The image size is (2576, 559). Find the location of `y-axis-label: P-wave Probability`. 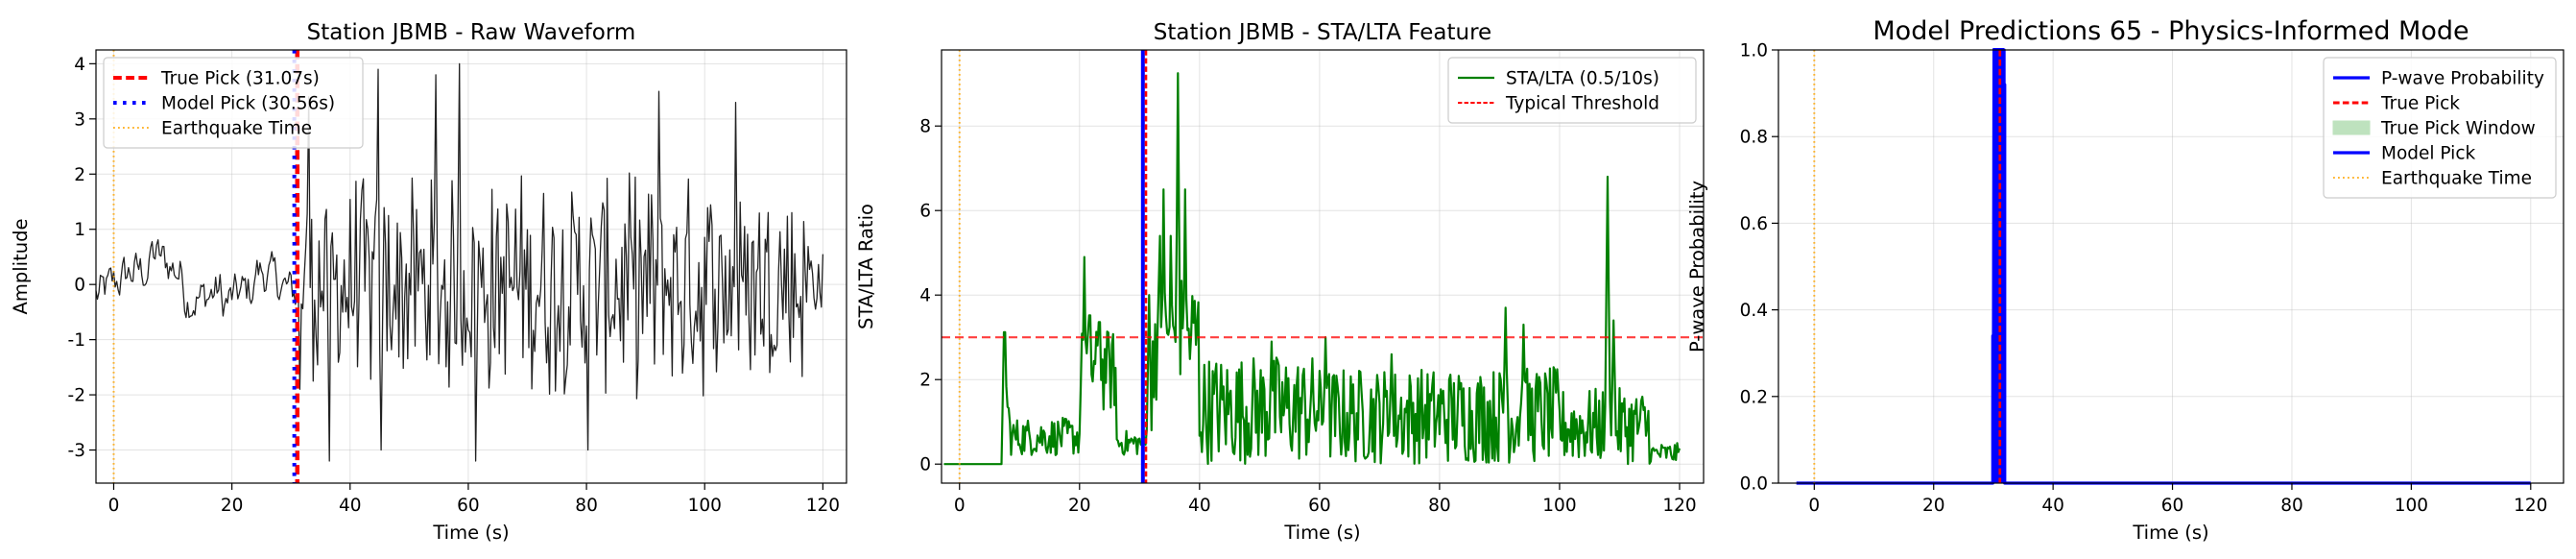

y-axis-label: P-wave Probability is located at coordinates (1697, 266).